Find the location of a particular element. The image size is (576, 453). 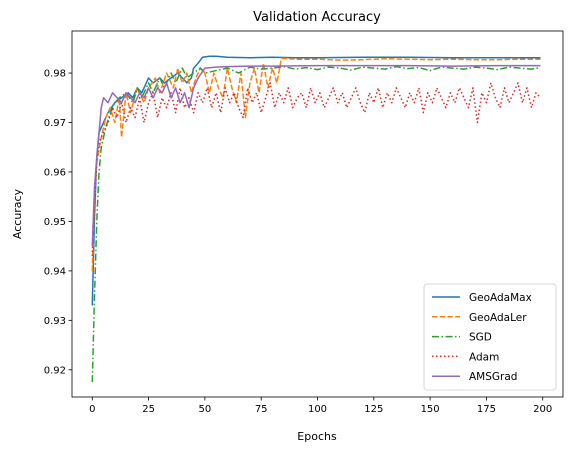

legend-box is located at coordinates (490, 337).